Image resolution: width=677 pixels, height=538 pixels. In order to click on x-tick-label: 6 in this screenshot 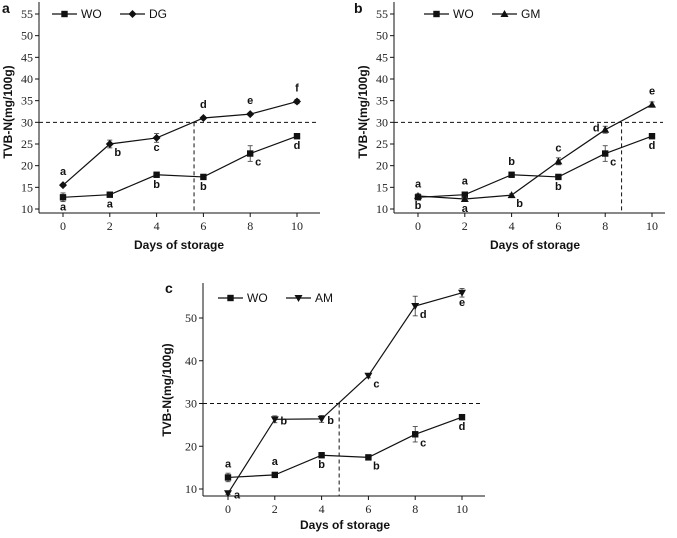, I will do `click(203, 226)`.